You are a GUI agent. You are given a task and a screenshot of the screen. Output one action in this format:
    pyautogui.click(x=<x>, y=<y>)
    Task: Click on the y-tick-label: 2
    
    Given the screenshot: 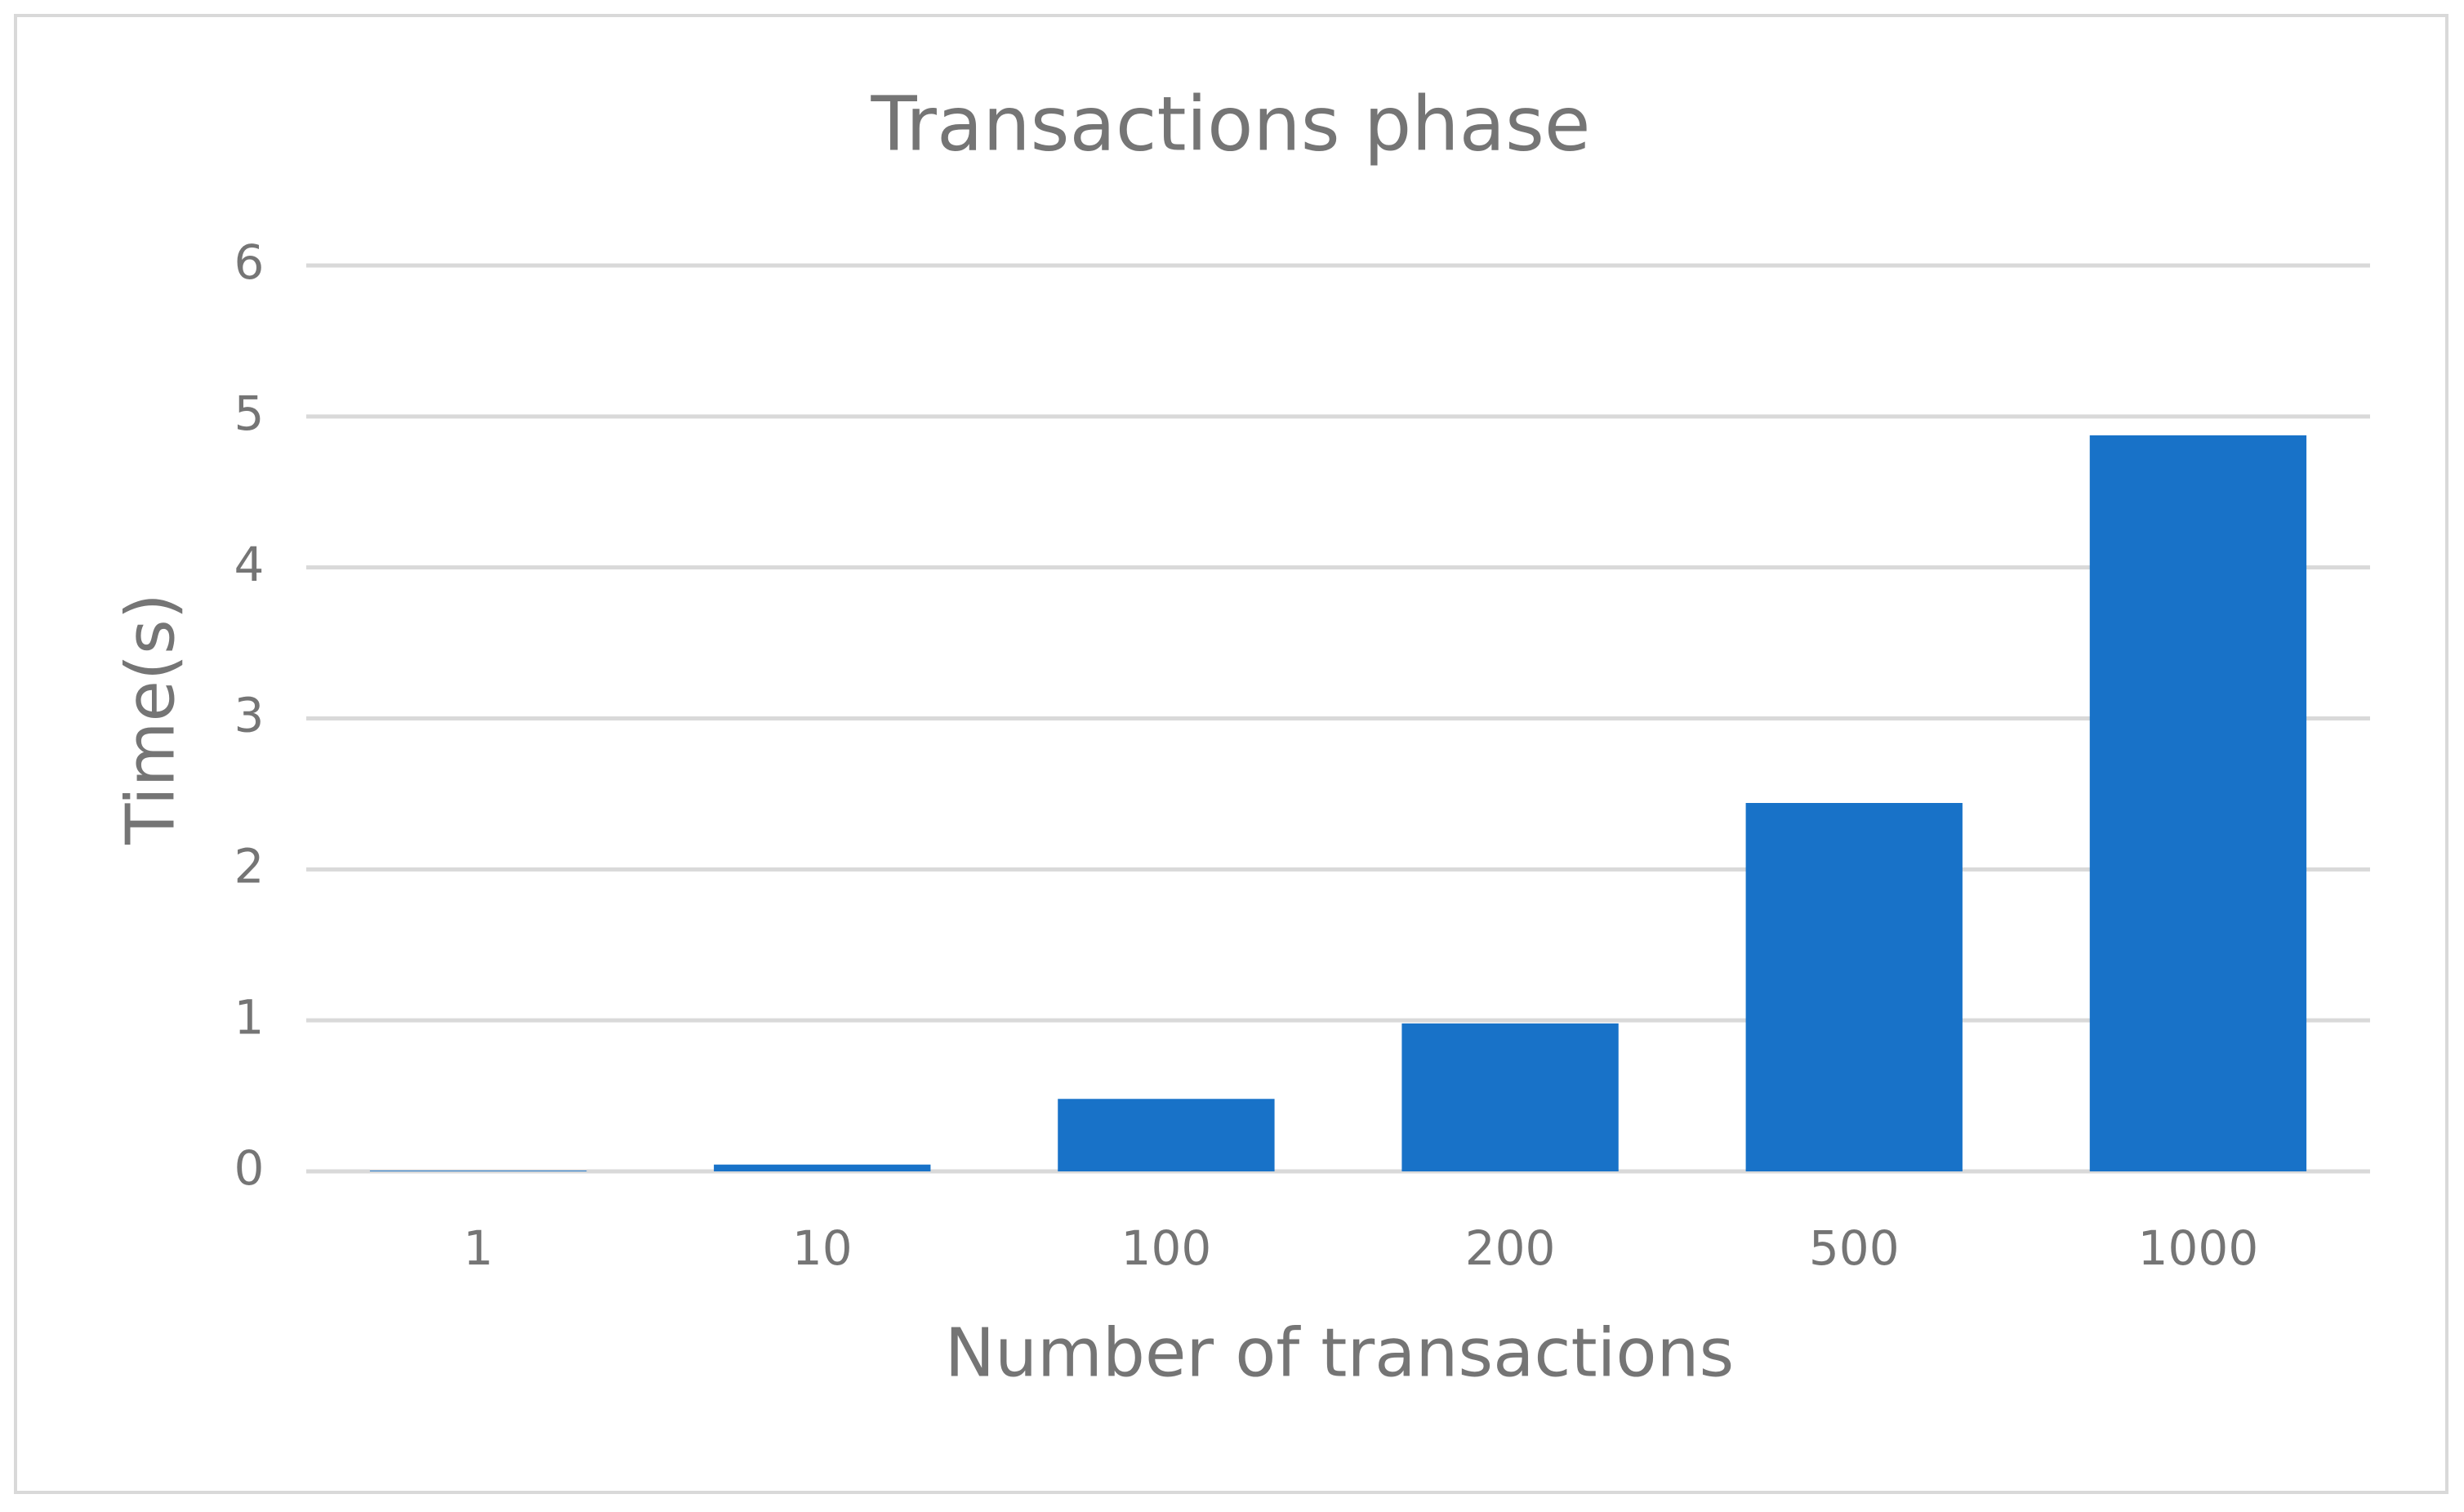 What is the action you would take?
    pyautogui.click(x=249, y=866)
    